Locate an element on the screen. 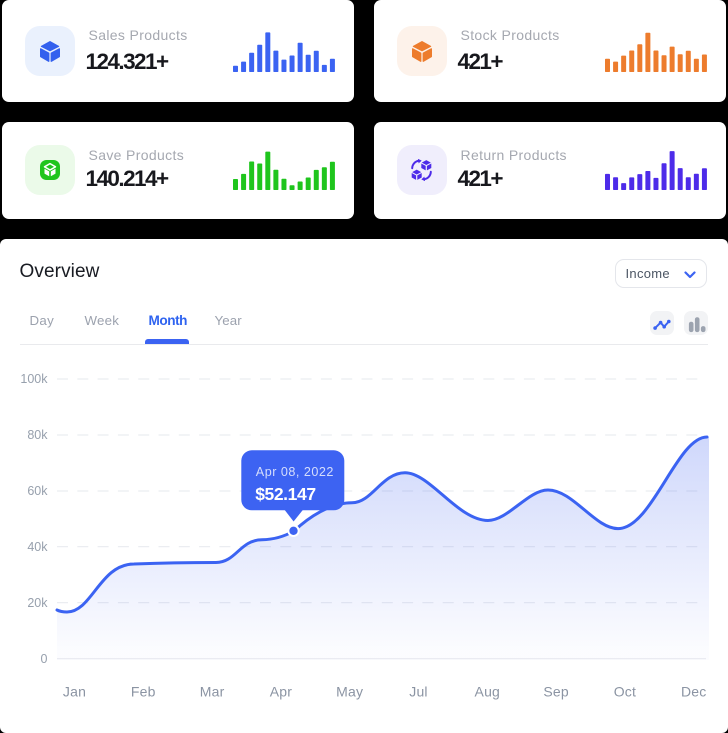  svg-text: $52.147 is located at coordinates (285, 494).